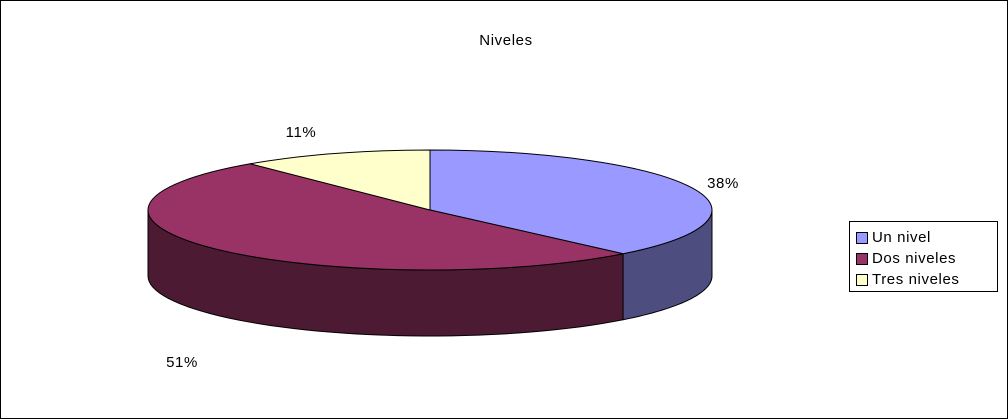 This screenshot has width=1008, height=419. Describe the element at coordinates (862, 258) in the screenshot. I see `legend-swatch-dos-niveles` at that location.